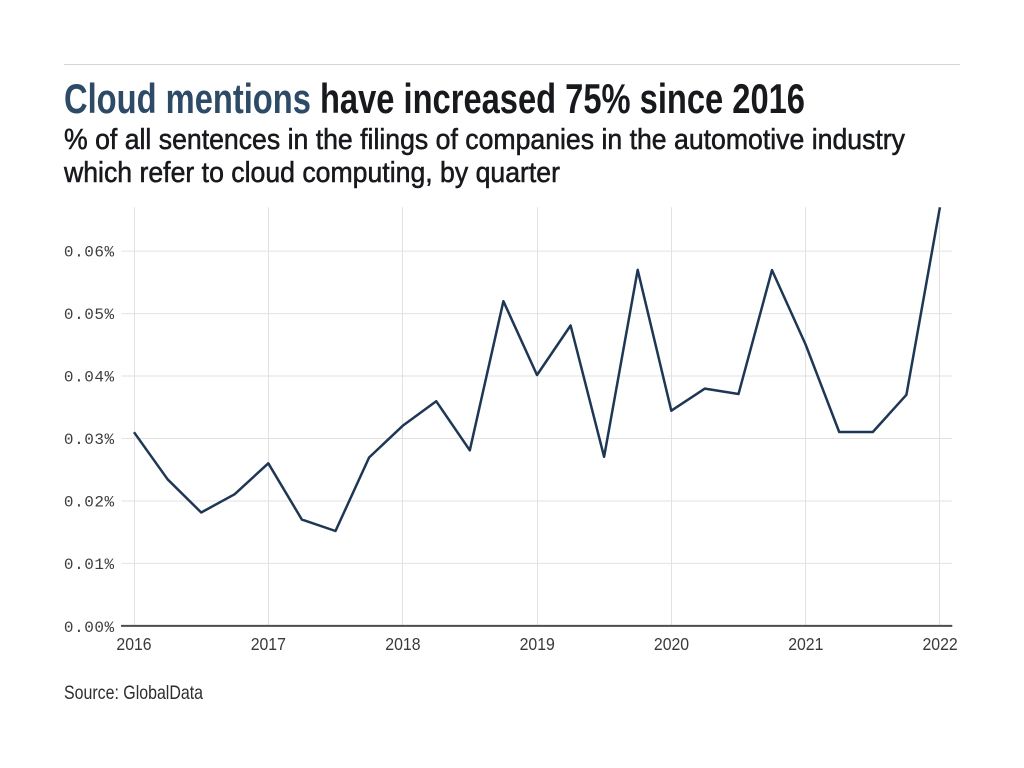  What do you see at coordinates (89, 253) in the screenshot?
I see `svg-text: 0.06%` at bounding box center [89, 253].